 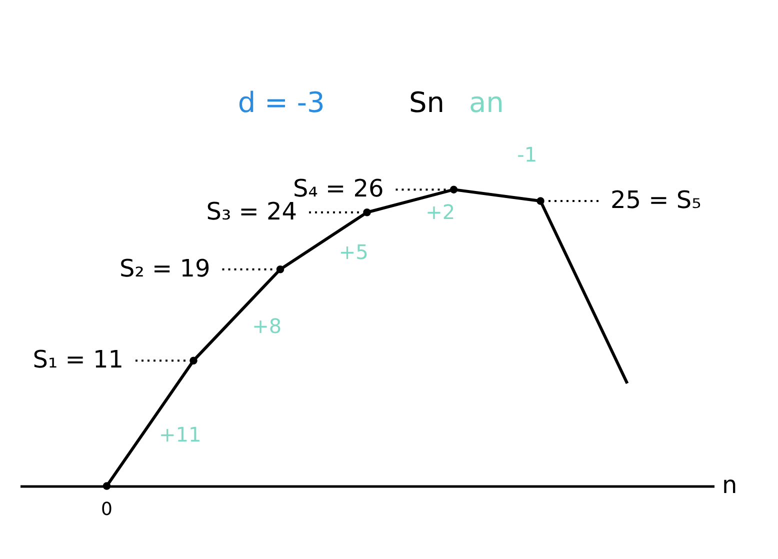 What do you see at coordinates (427, 102) in the screenshot?
I see `text: Sn` at bounding box center [427, 102].